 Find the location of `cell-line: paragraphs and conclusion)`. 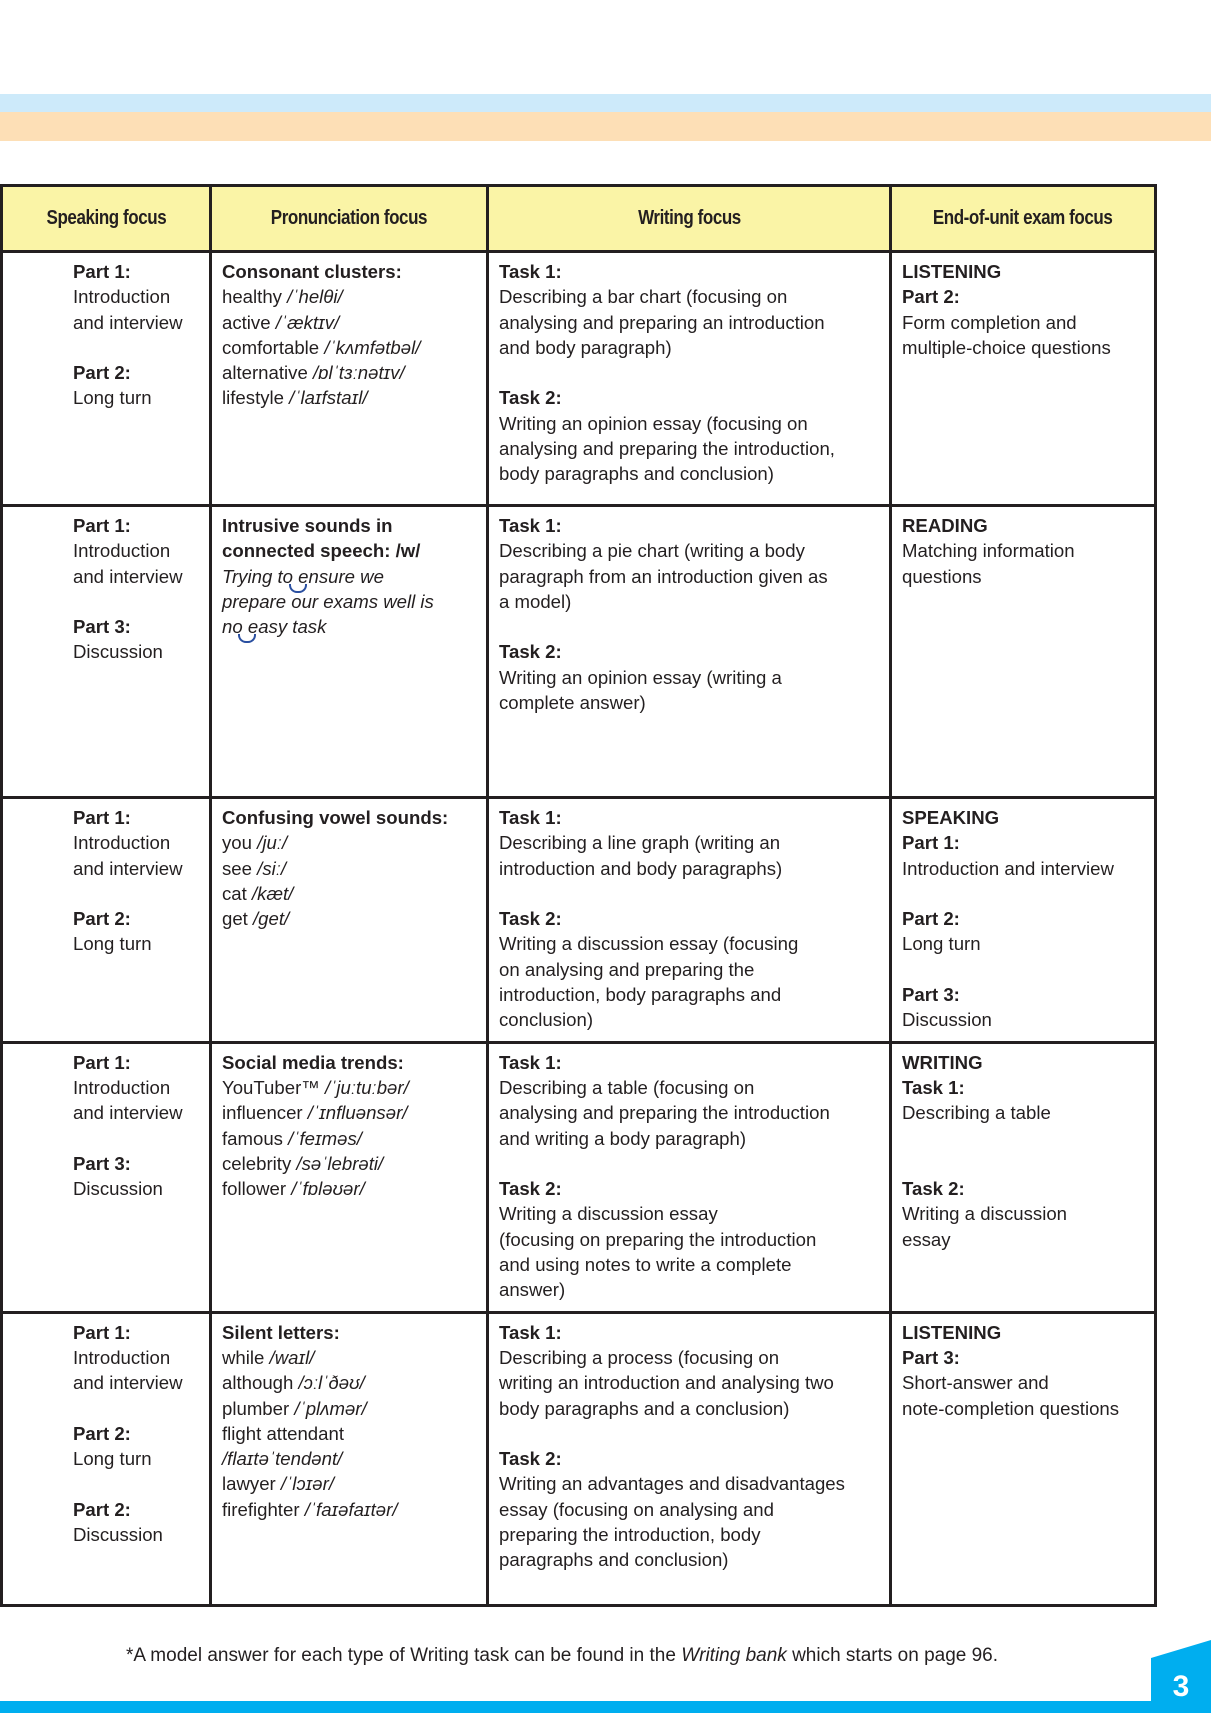

cell-line: paragraphs and conclusion) is located at coordinates (690, 1559).